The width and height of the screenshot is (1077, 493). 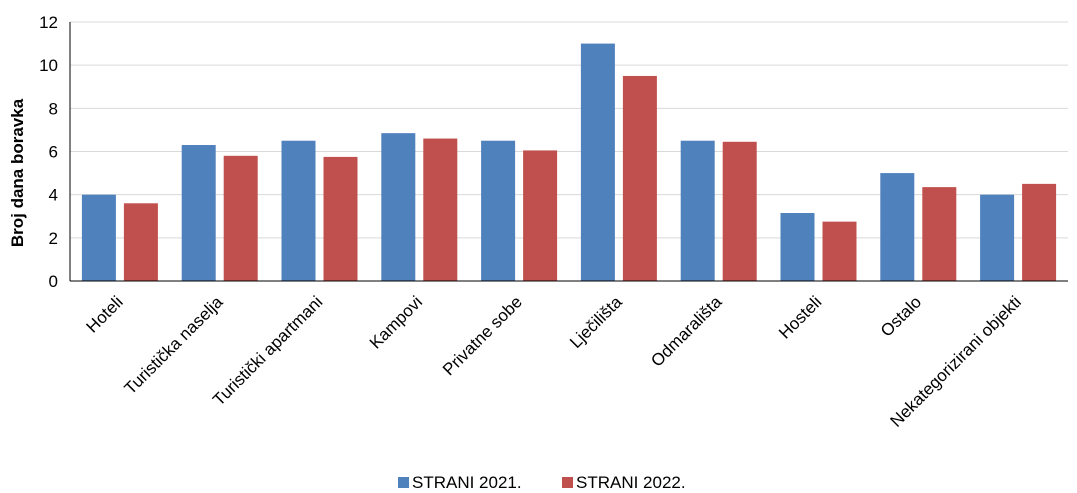 I want to click on x-tick-label: Kampovi, so click(x=396, y=322).